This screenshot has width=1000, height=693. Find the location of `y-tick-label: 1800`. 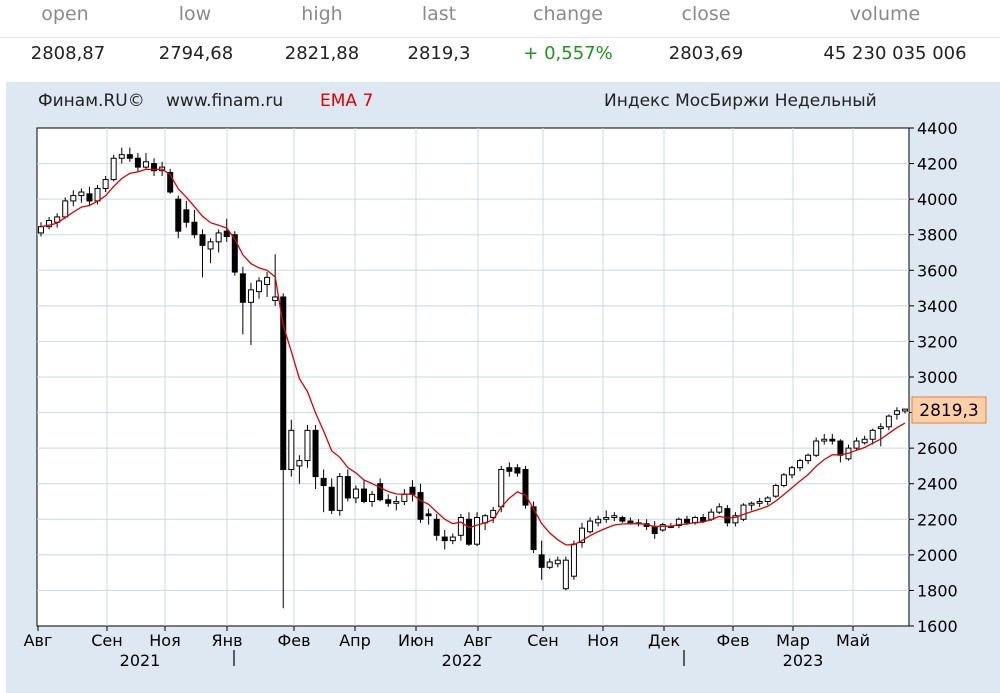

y-tick-label: 1800 is located at coordinates (937, 590).